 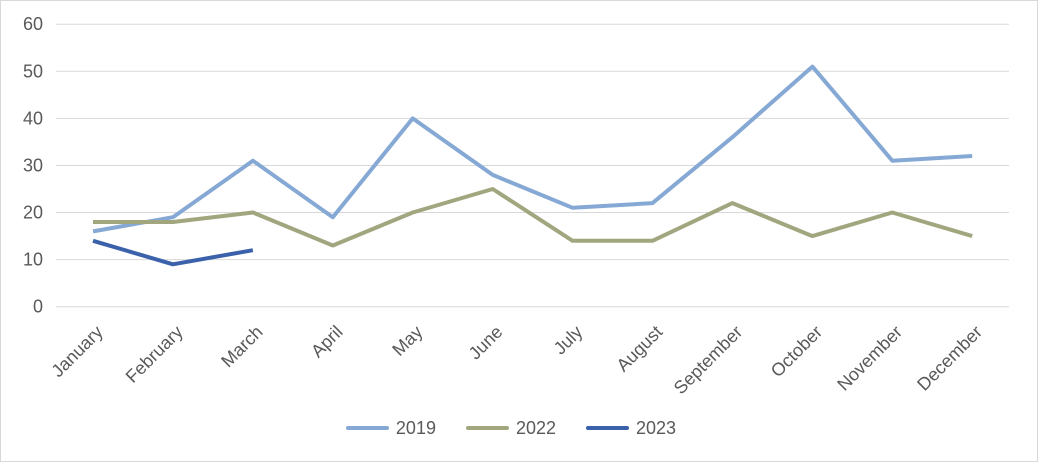 I want to click on x-axis-label-september: September, so click(x=708, y=360).